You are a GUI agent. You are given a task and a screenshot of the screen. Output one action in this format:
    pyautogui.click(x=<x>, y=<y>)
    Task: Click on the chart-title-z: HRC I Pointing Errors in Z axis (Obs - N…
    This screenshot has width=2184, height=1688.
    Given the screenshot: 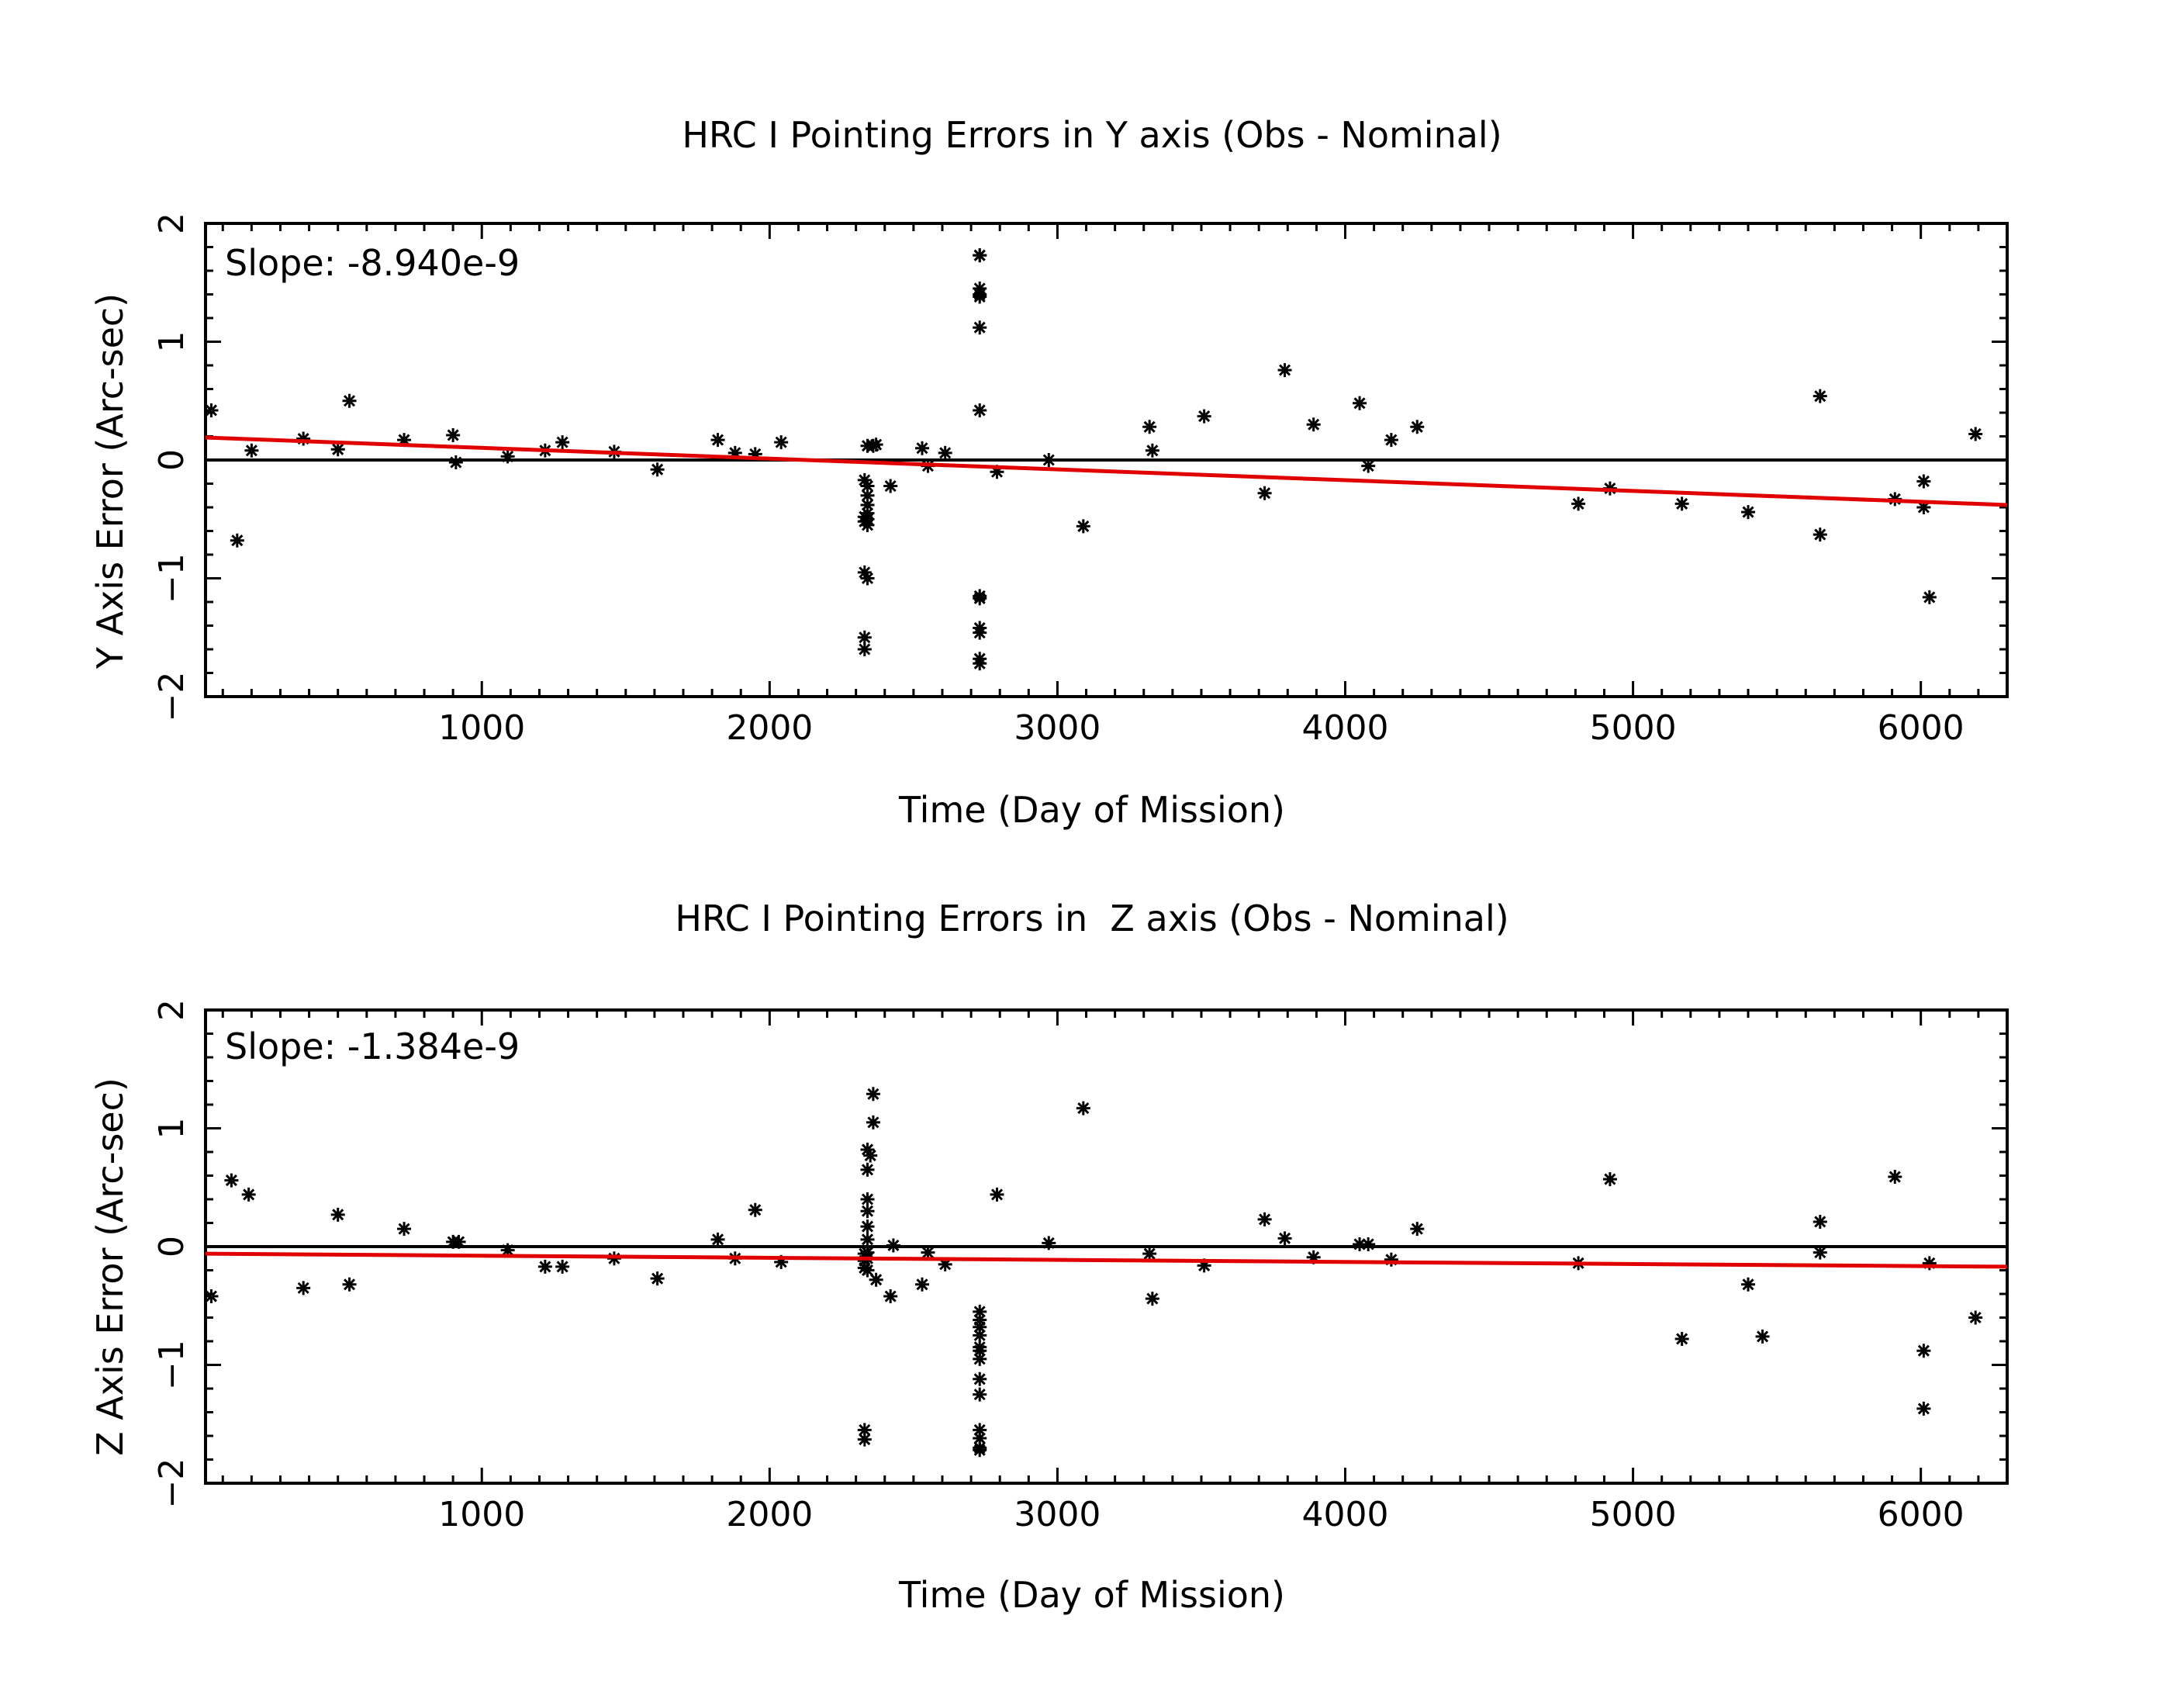 What is the action you would take?
    pyautogui.click(x=1091, y=918)
    